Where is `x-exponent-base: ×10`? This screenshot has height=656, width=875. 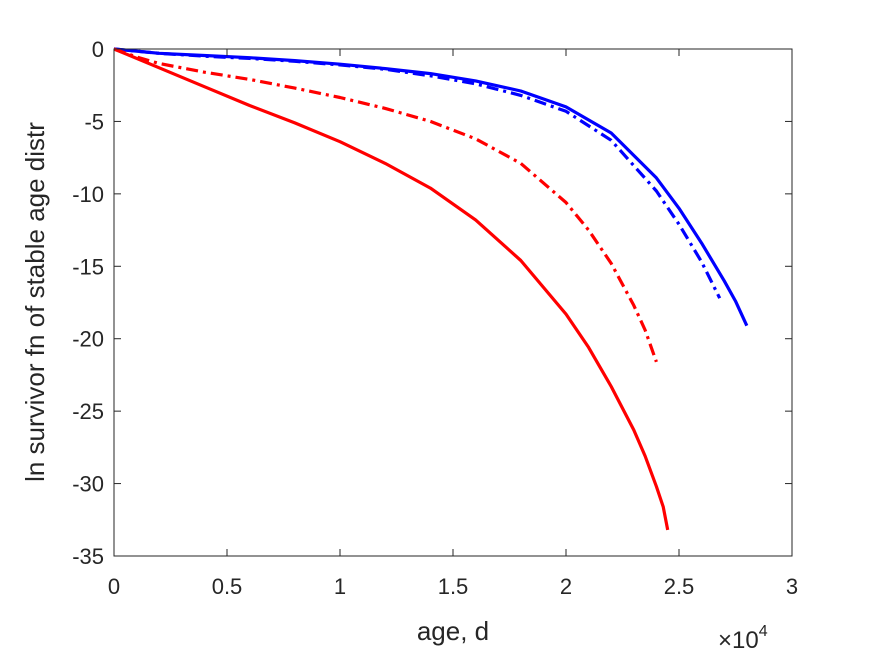
x-exponent-base: ×10 is located at coordinates (738, 640).